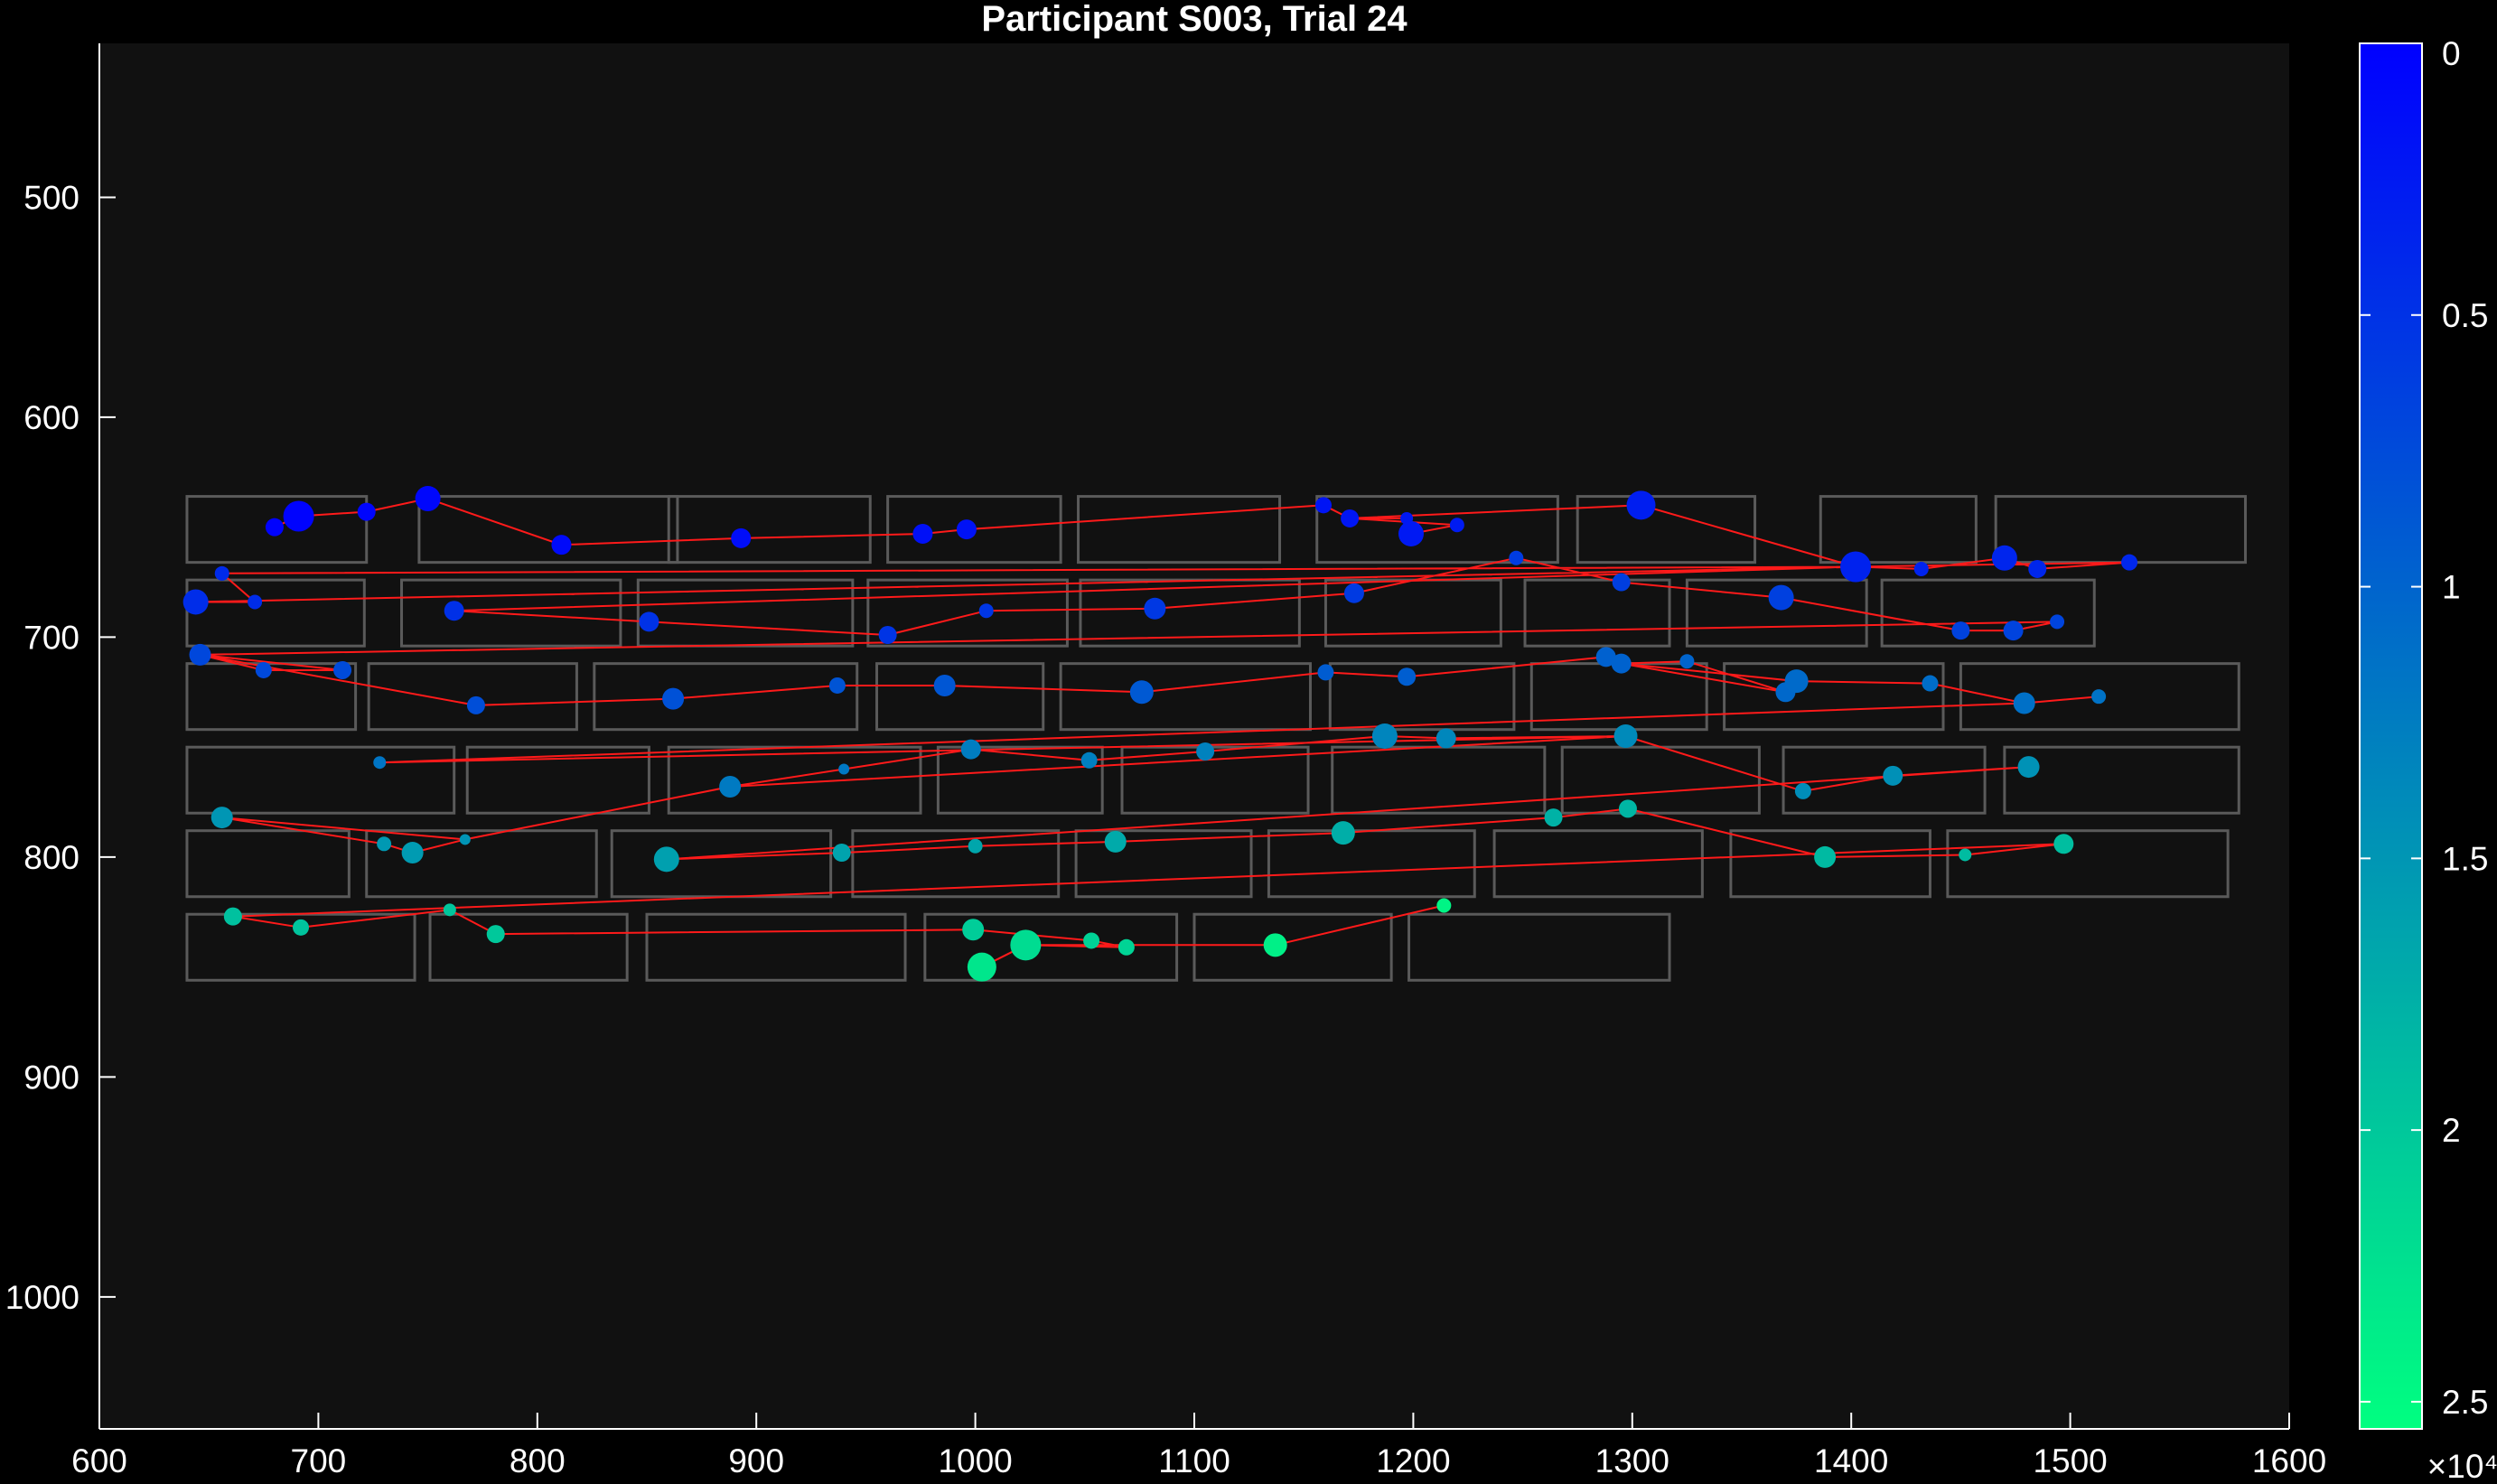 Image resolution: width=2497 pixels, height=1484 pixels. Describe the element at coordinates (2465, 315) in the screenshot. I see `colorbar-tick-label: 0.5` at that location.